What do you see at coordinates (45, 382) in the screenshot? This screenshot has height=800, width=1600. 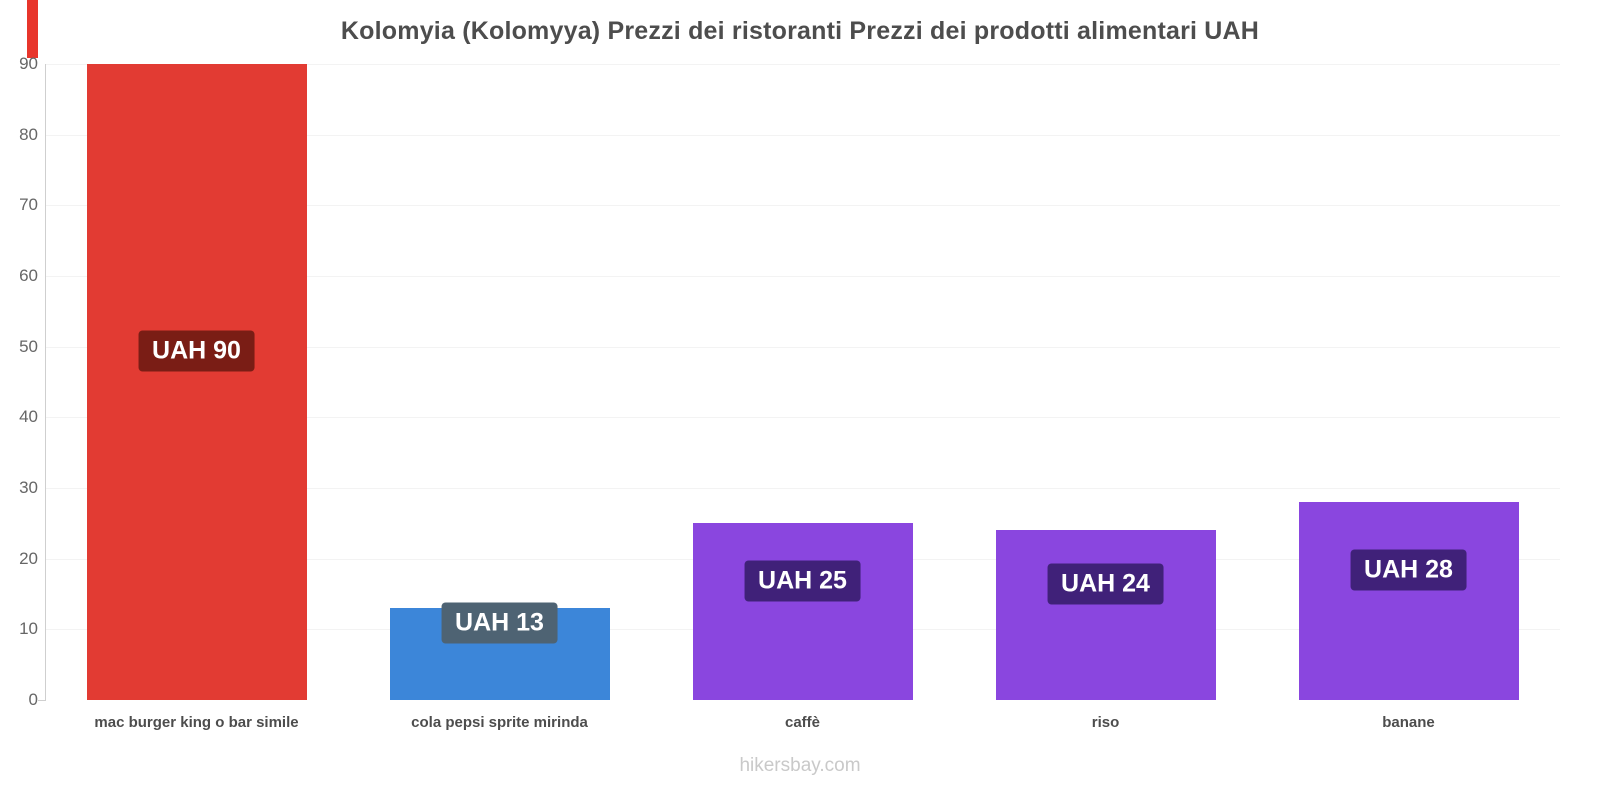 I see `y-axis-line` at bounding box center [45, 382].